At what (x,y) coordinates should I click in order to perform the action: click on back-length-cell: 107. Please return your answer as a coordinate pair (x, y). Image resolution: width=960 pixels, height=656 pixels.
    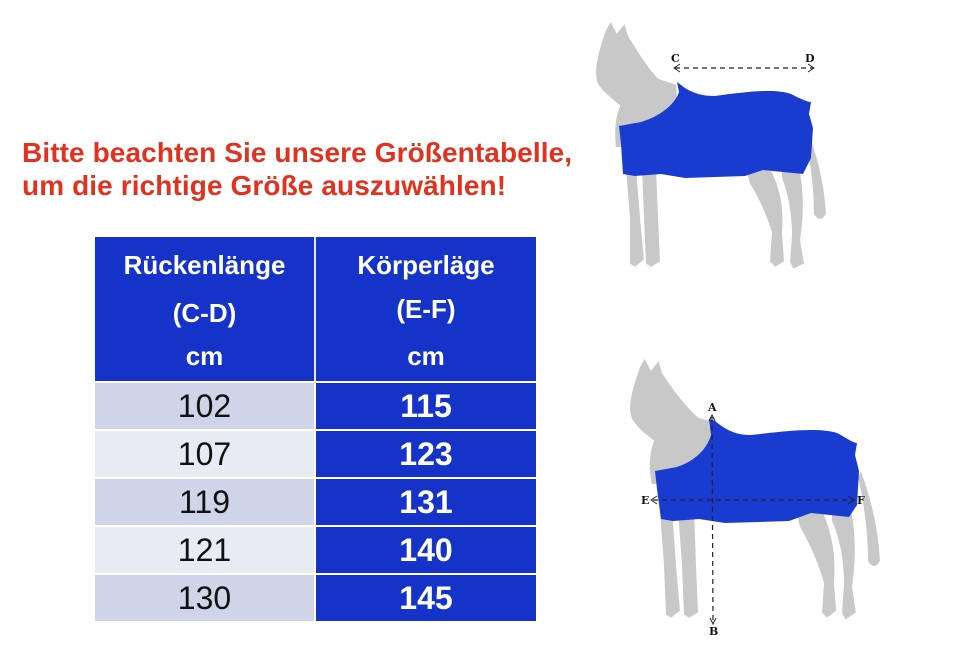
    Looking at the image, I should click on (205, 453).